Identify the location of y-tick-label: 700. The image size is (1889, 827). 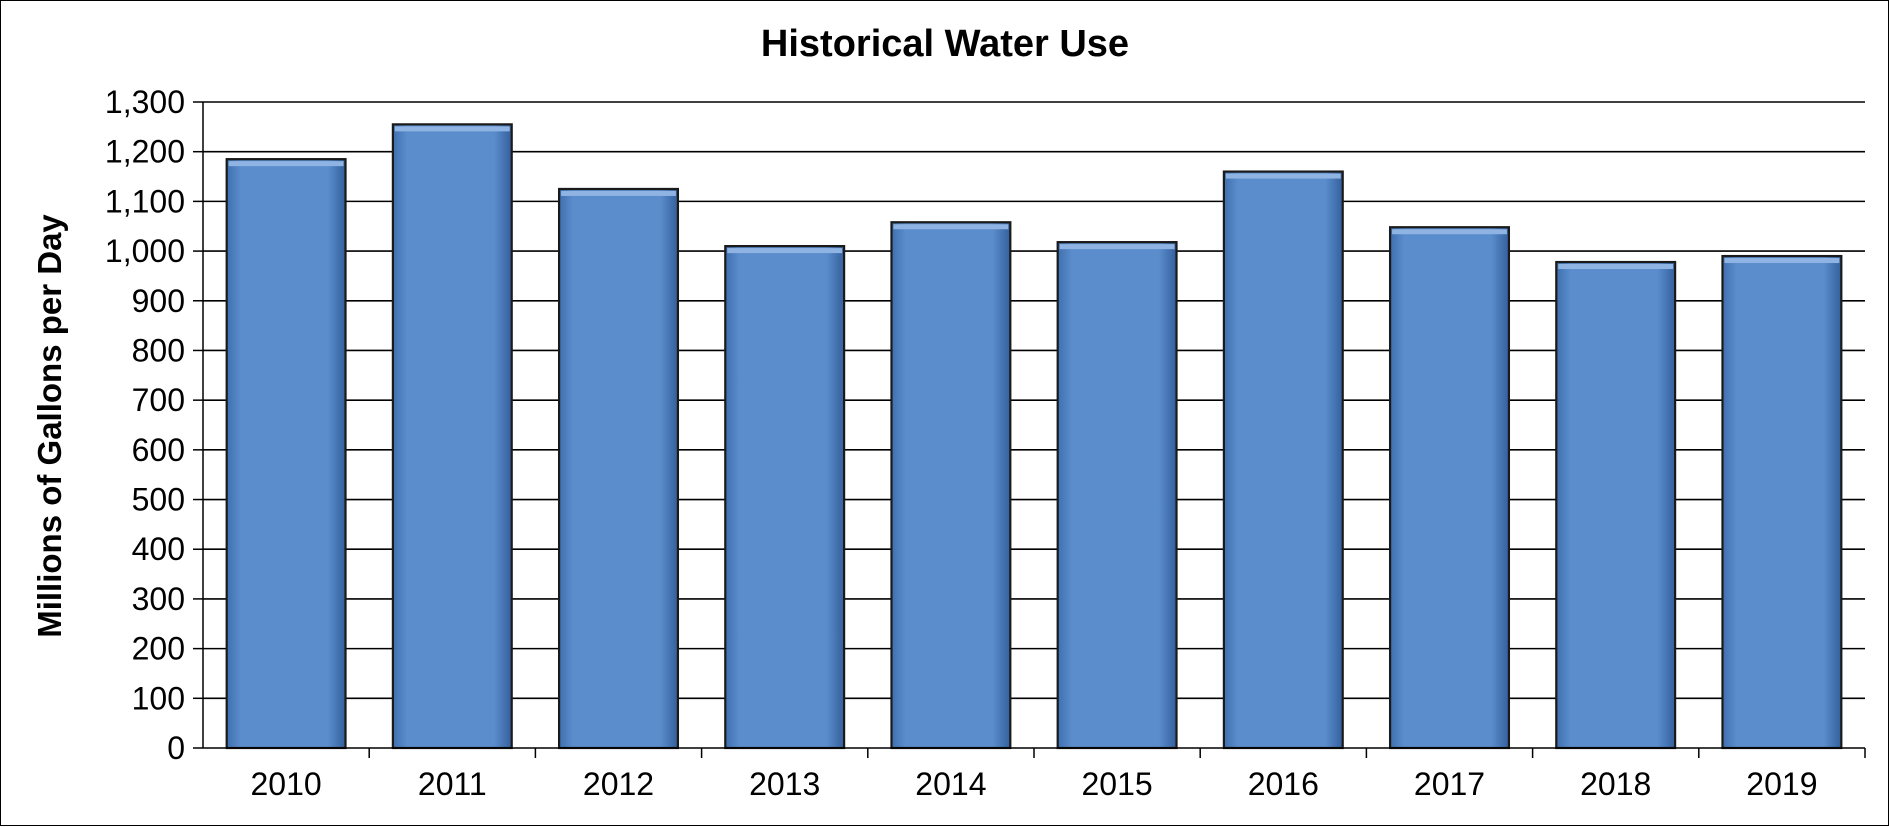
(158, 400).